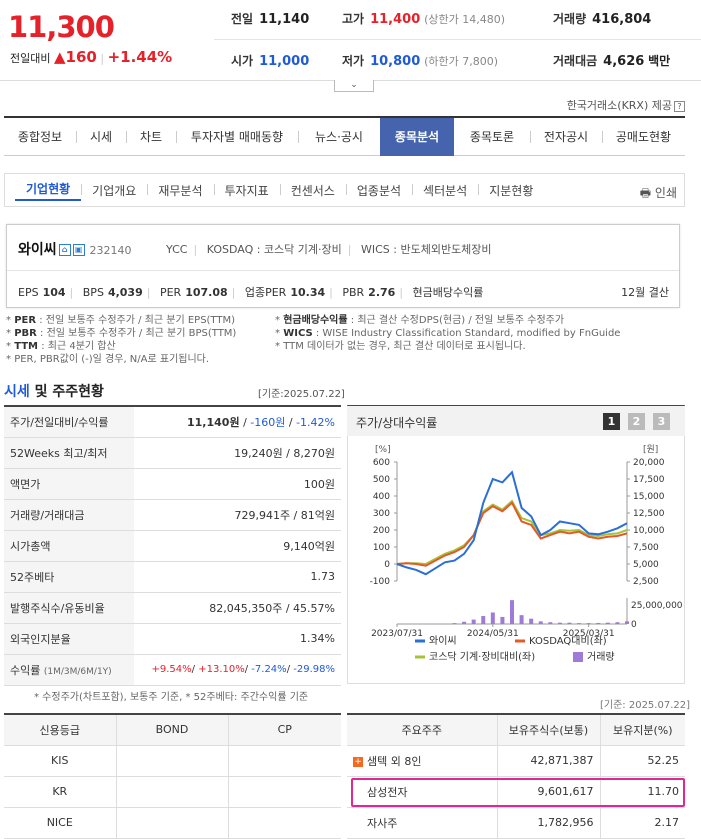 This screenshot has height=839, width=701. Describe the element at coordinates (636, 421) in the screenshot. I see `chart-button-2: 2` at that location.